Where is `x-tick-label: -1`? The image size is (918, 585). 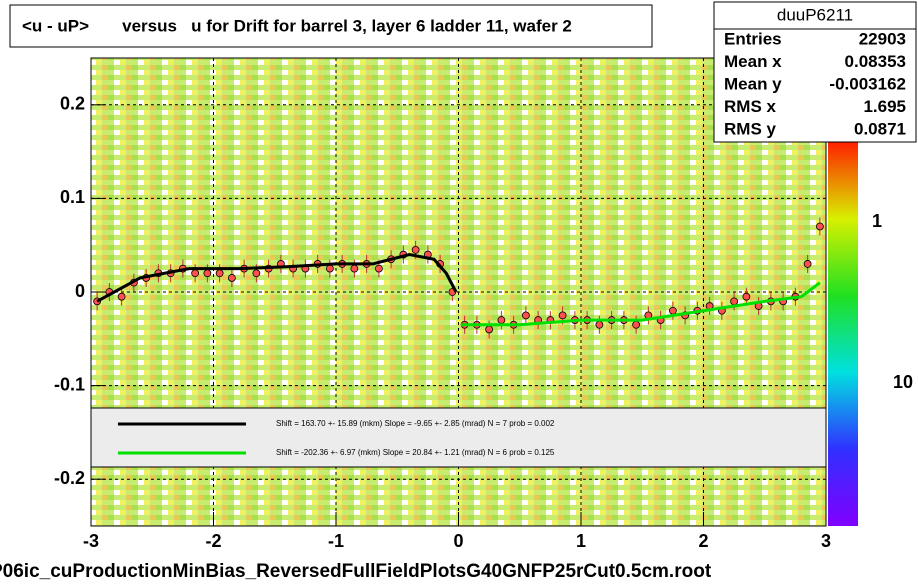
x-tick-label: -1 is located at coordinates (336, 541).